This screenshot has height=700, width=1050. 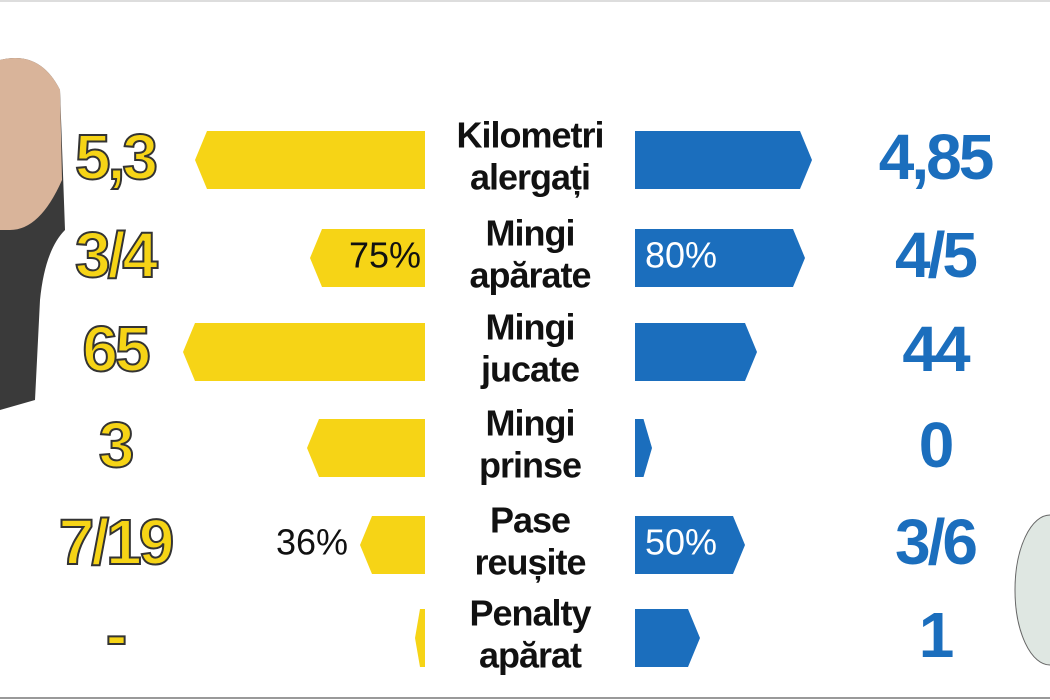 I want to click on right-percent: 50%, so click(x=681, y=542).